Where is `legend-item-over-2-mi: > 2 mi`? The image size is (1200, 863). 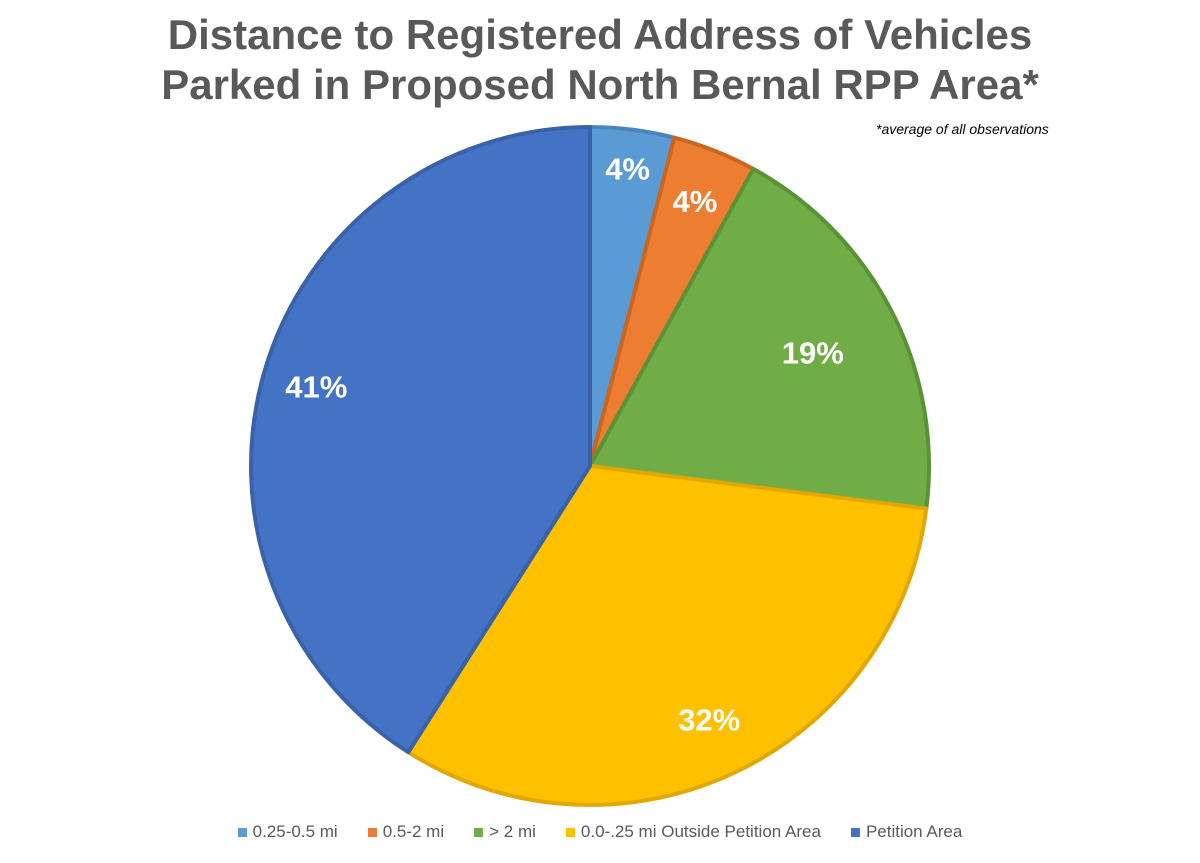 legend-item-over-2-mi: > 2 mi is located at coordinates (505, 832).